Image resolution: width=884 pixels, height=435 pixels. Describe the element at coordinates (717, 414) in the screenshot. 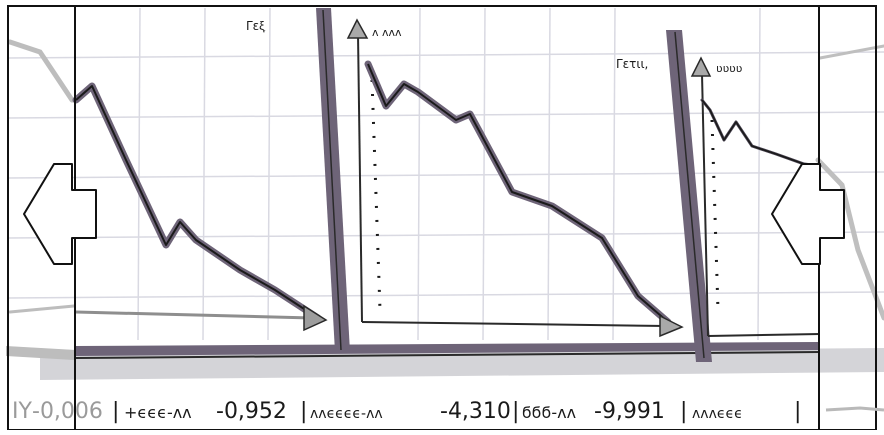

I see `ticker-item-5-name: ʌʌʌϵϵϵ` at that location.